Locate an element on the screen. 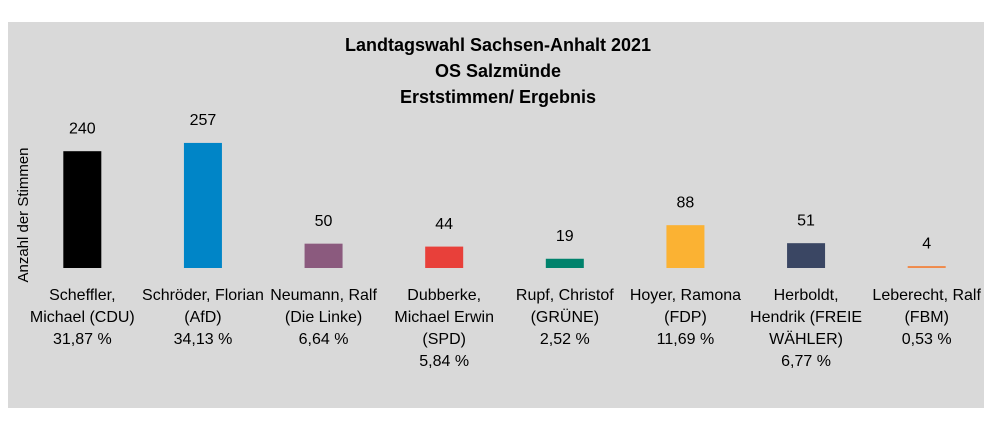  share-label: 2,52 % is located at coordinates (564, 339).